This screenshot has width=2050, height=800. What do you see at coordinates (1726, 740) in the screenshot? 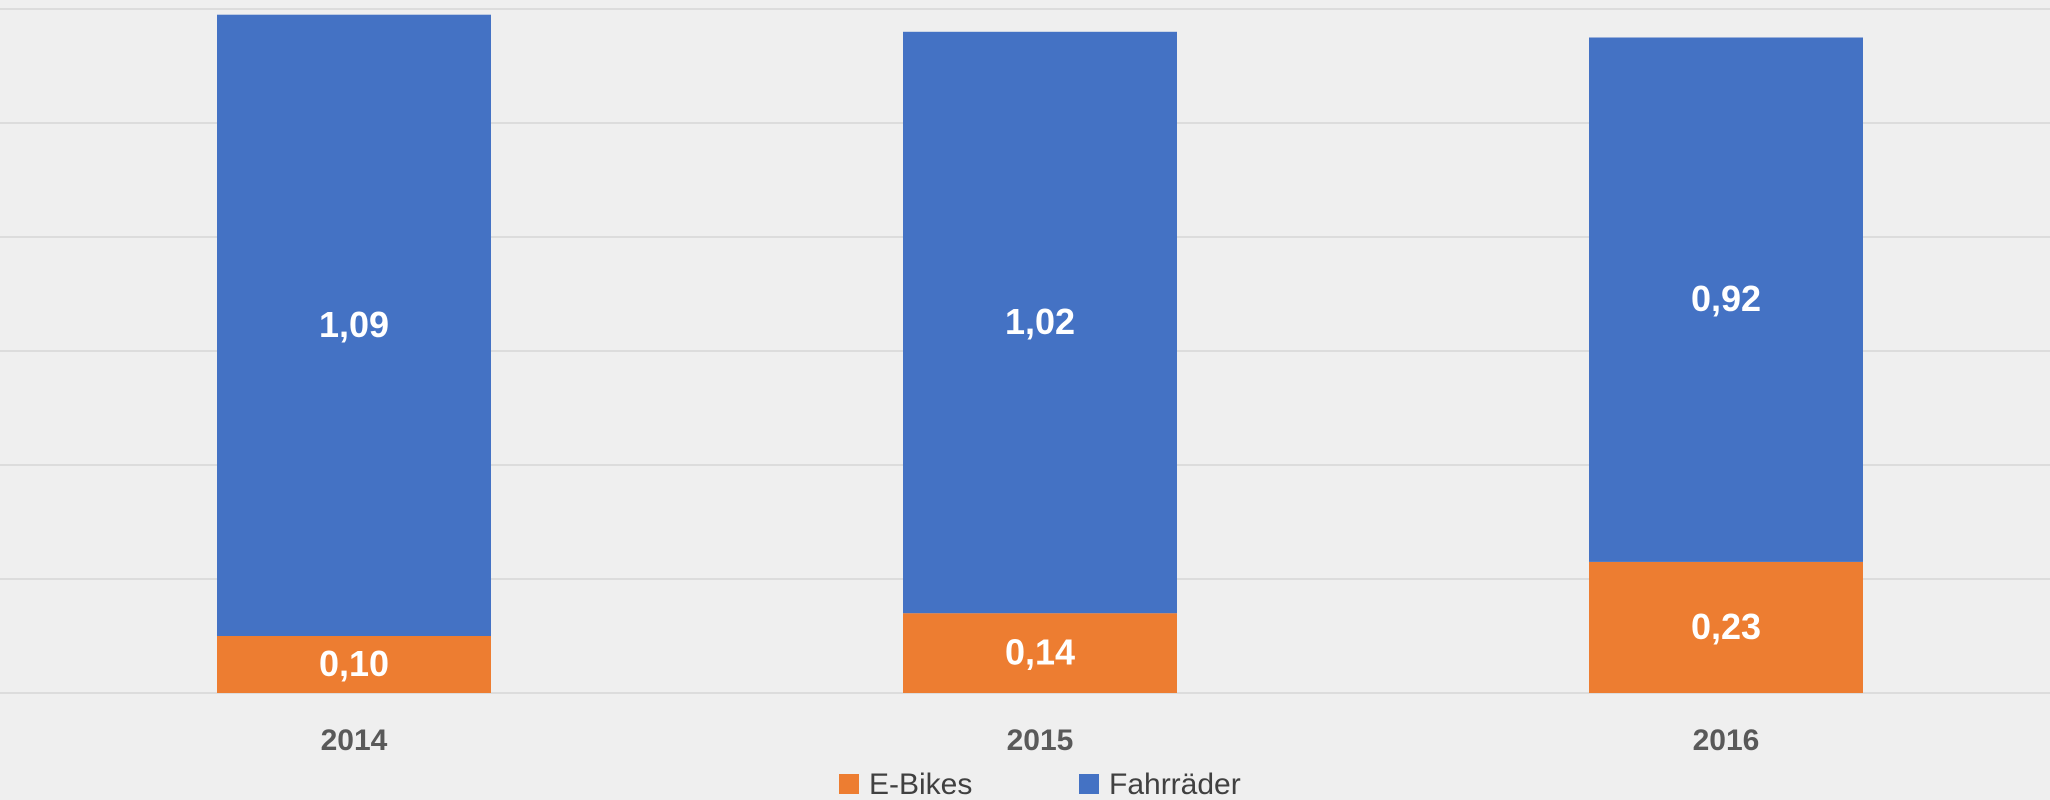
I see `x-tick-label: 2016` at bounding box center [1726, 740].